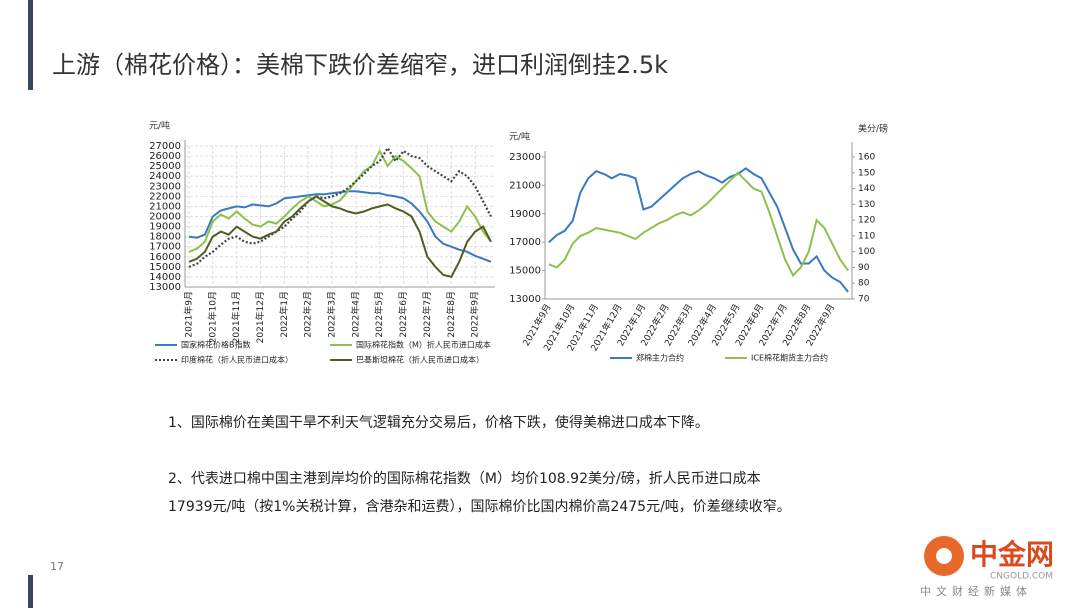 This screenshot has width=1080, height=612. I want to click on y-tick-label: 20000, so click(165, 217).